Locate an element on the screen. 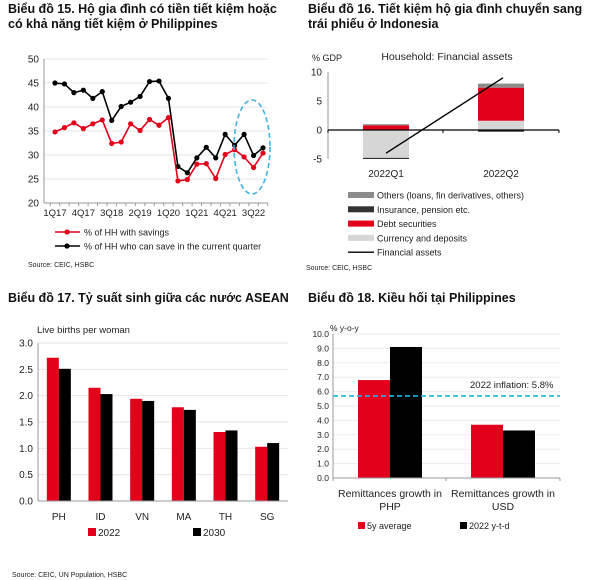 The image size is (600, 580). inflation-label: 2022 inflation: 5.8% is located at coordinates (512, 385).